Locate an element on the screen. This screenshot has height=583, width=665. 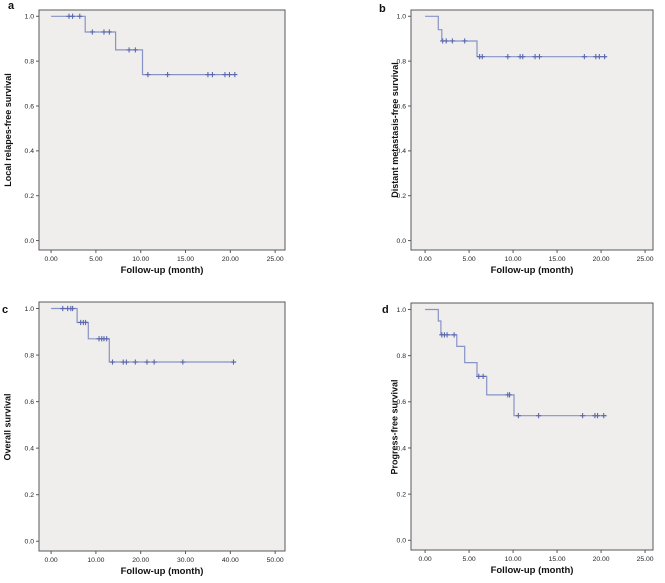
svg-text: 30.00 is located at coordinates (185, 560).